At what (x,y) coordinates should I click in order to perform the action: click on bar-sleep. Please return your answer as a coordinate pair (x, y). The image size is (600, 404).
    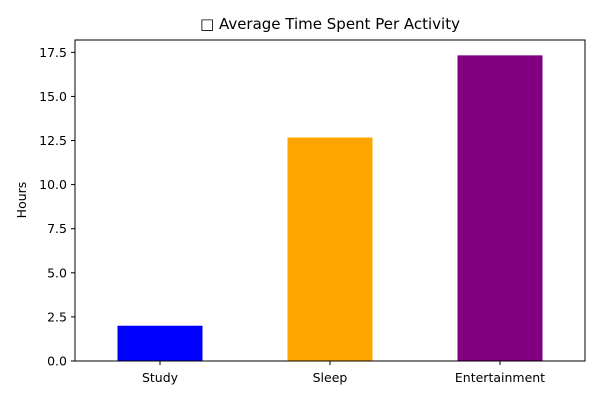
    Looking at the image, I should click on (330, 249).